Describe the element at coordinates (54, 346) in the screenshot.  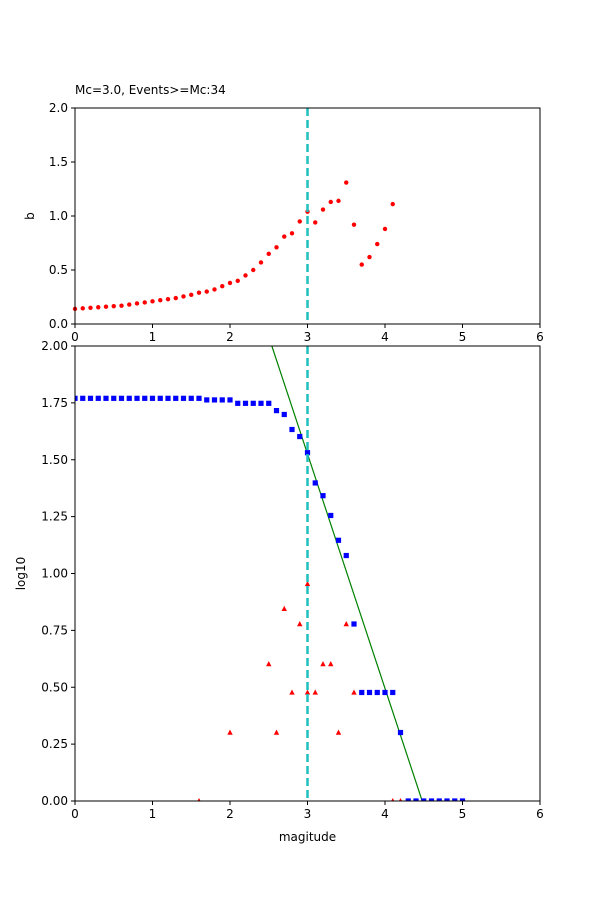
I see `y-tick-label: 2.00` at that location.